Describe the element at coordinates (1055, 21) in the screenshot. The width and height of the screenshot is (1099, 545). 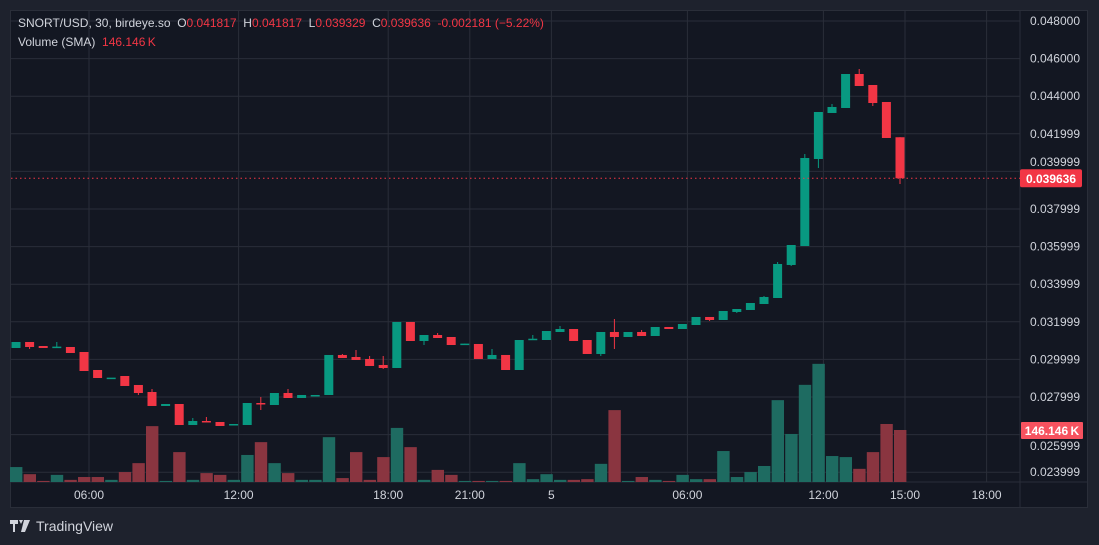
I see `price-tick-label: 0.048000` at that location.